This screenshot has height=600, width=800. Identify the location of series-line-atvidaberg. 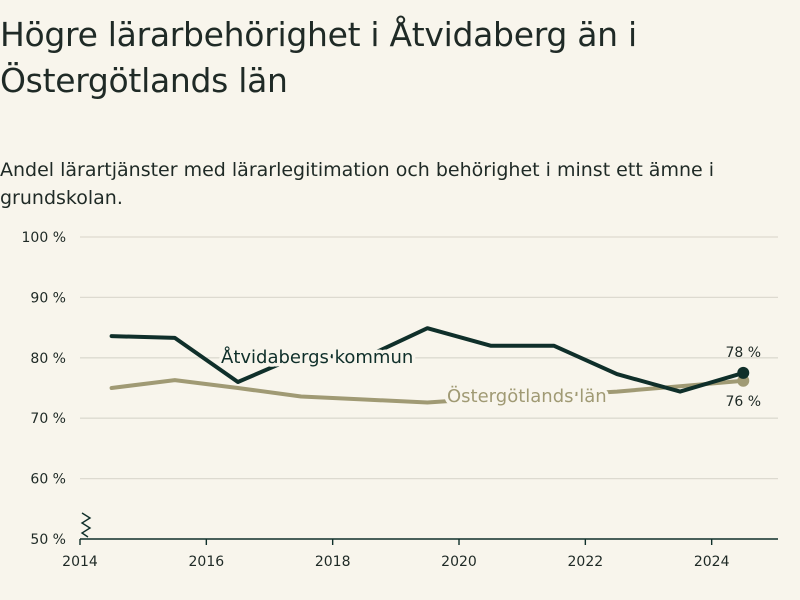
(427, 360).